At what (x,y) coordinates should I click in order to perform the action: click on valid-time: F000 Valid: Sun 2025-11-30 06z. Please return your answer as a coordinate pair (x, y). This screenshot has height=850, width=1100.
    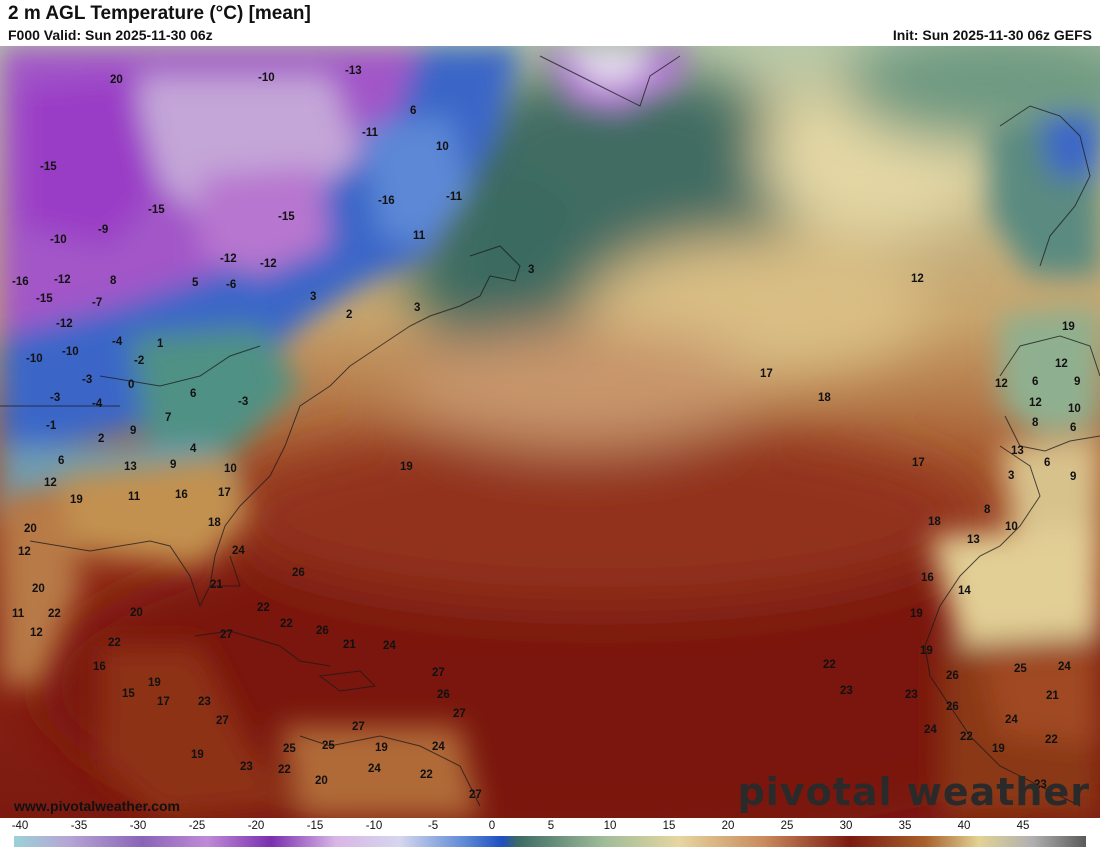
    Looking at the image, I should click on (110, 35).